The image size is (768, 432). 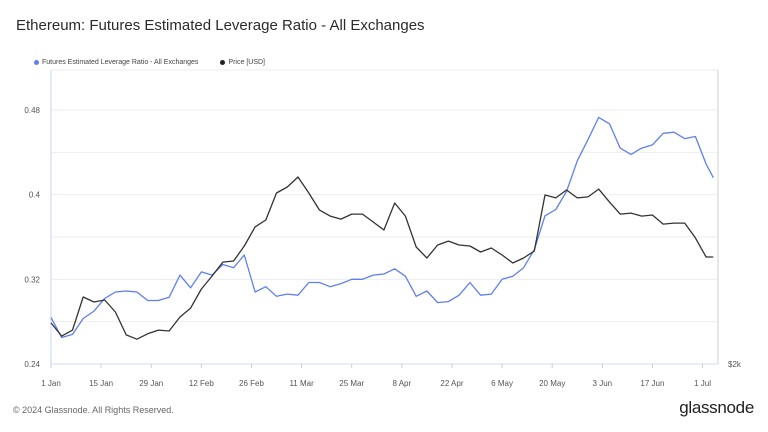 I want to click on legend-label-price: Price [USD], so click(x=246, y=62).